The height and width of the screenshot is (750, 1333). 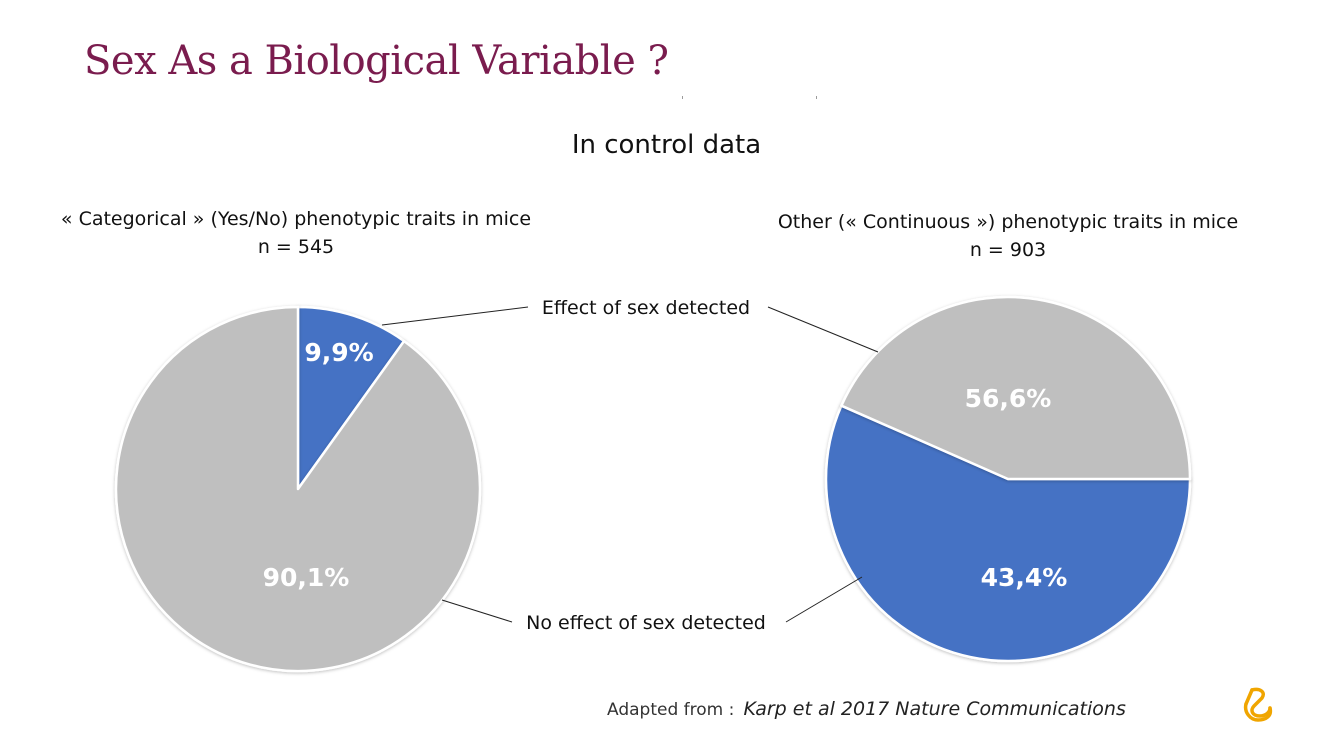 I want to click on pie-data-label-no-effect: 90,1%, so click(x=306, y=577).